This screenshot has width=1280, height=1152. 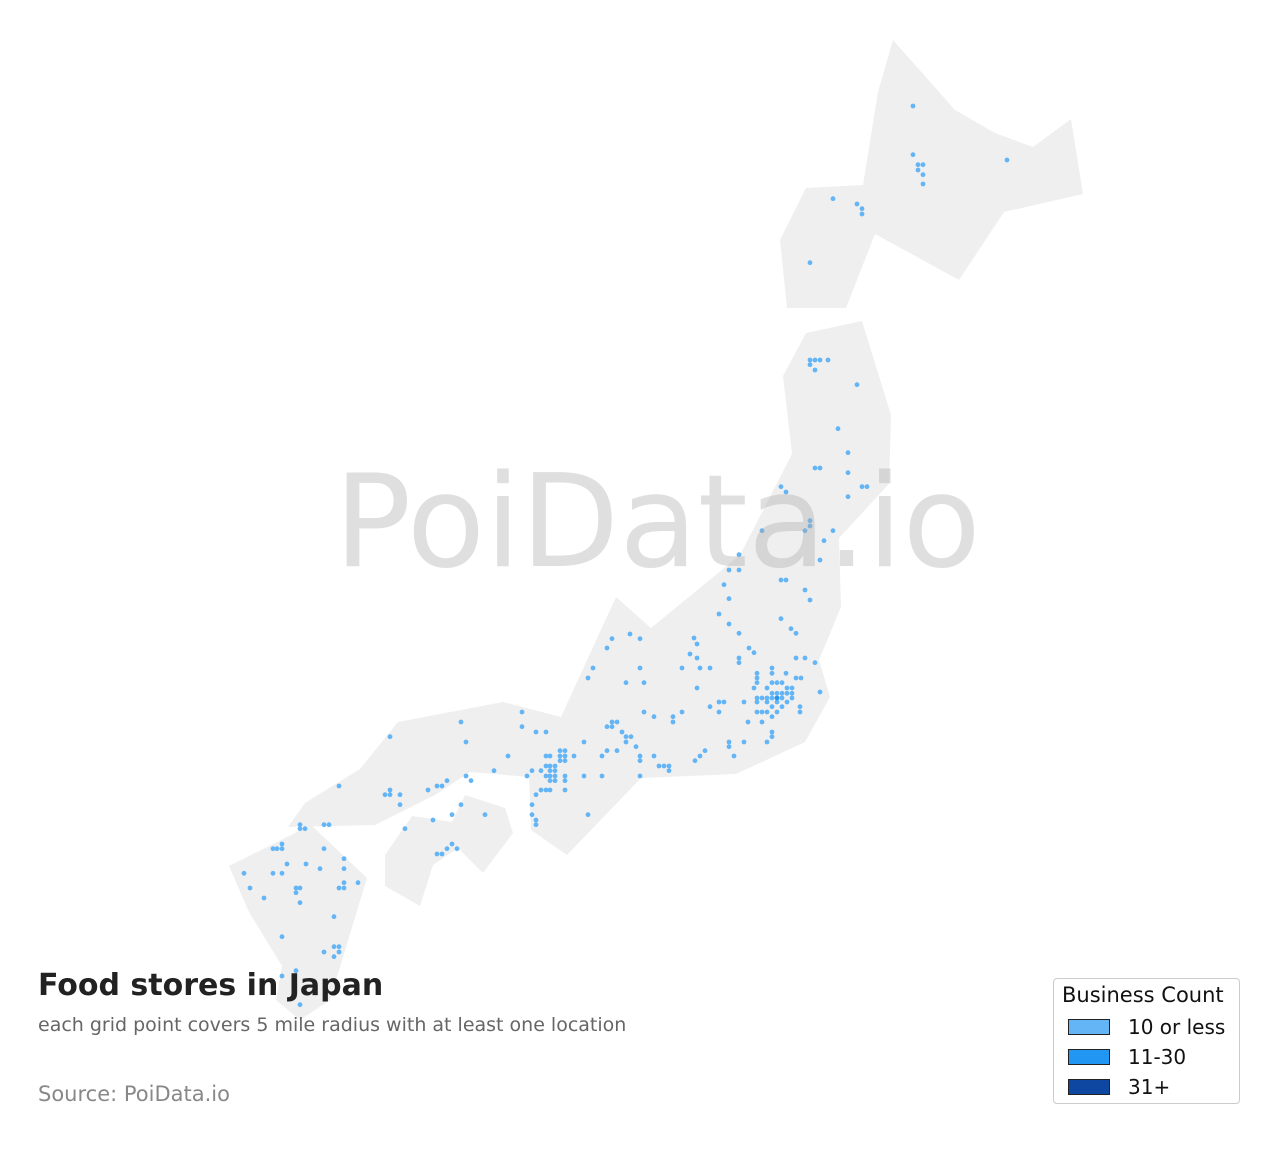 What do you see at coordinates (1146, 1041) in the screenshot?
I see `legend: Business Count 10 or less 11-30 31+` at bounding box center [1146, 1041].